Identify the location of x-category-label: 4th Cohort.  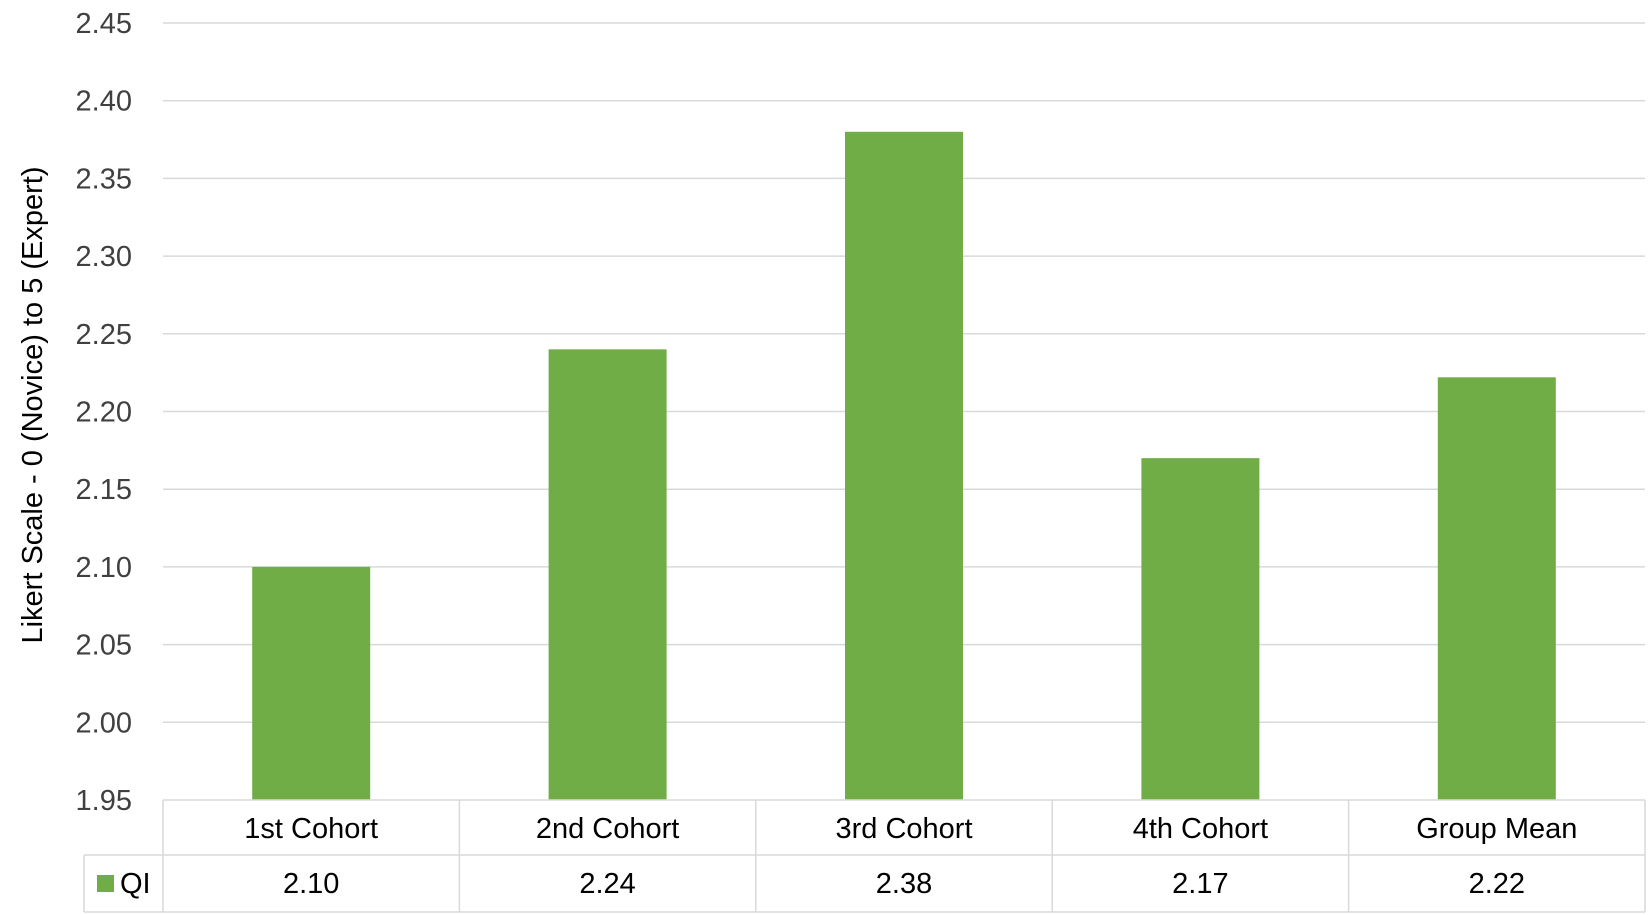
(1200, 829).